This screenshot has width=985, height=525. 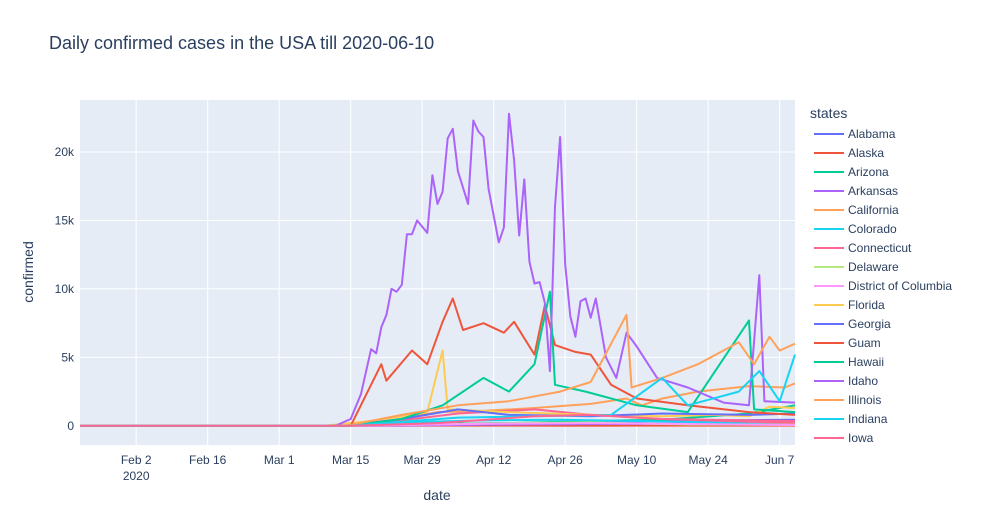 I want to click on legend-item-illinois: Illinois, so click(x=843, y=400).